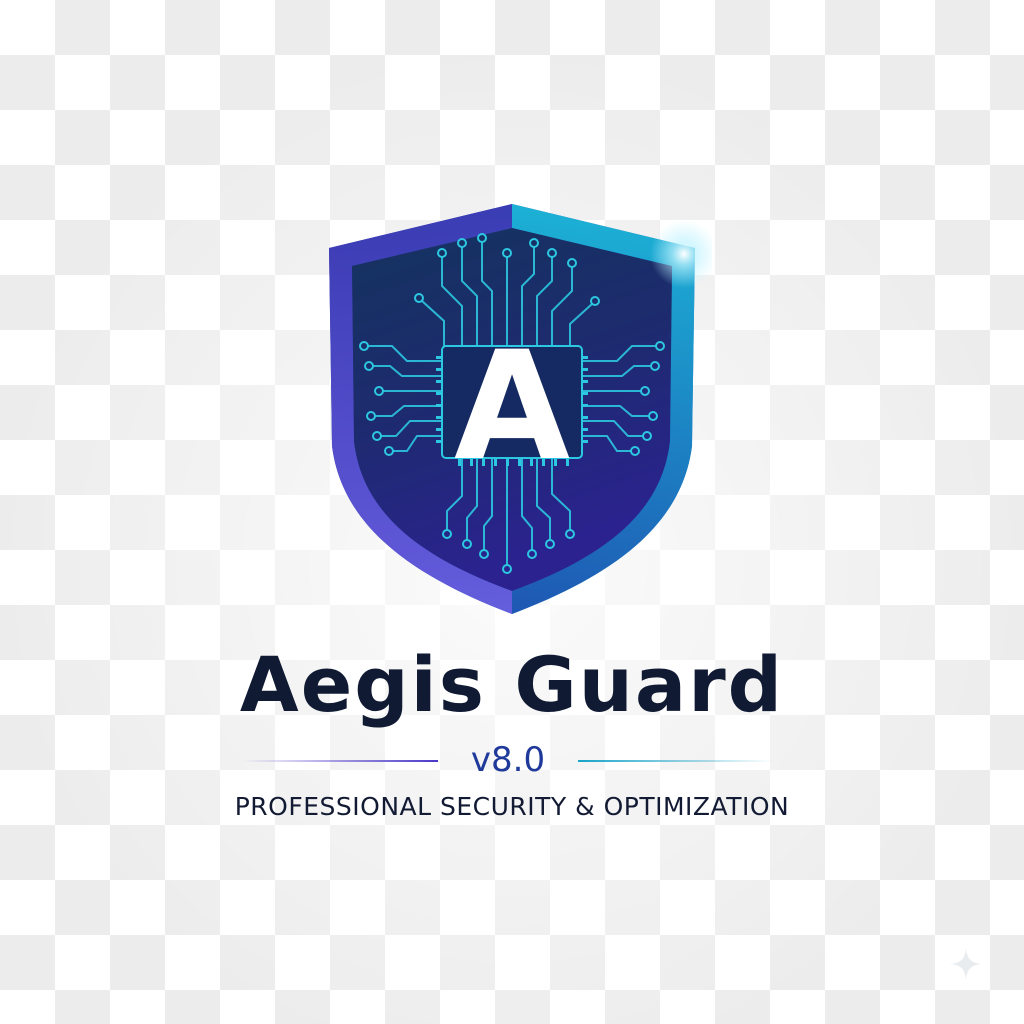 Image resolution: width=1024 pixels, height=1024 pixels. What do you see at coordinates (966, 964) in the screenshot?
I see `sparkle-icon` at bounding box center [966, 964].